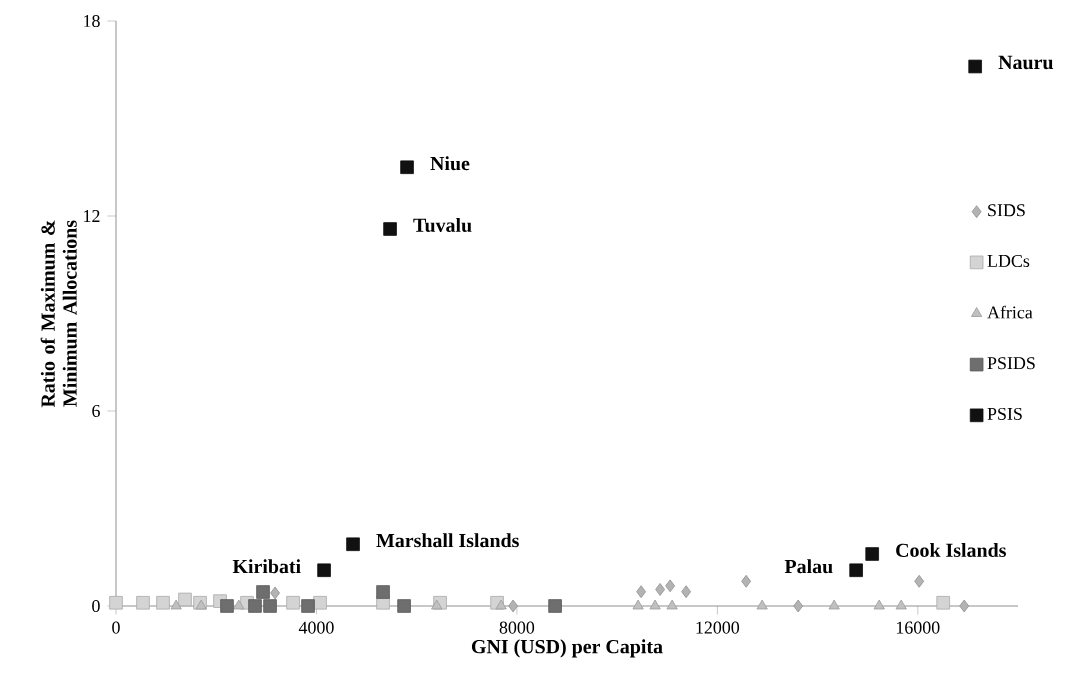 The width and height of the screenshot is (1079, 689). What do you see at coordinates (1025, 62) in the screenshot?
I see `annotation: Nauru` at bounding box center [1025, 62].